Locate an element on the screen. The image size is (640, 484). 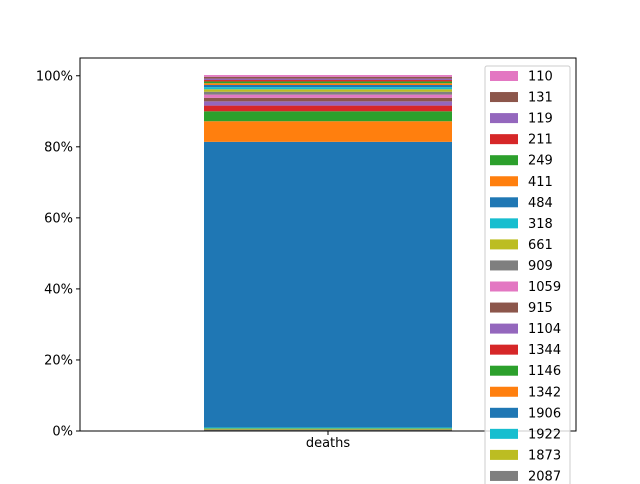
y-tick-label: 60% is located at coordinates (58, 218).